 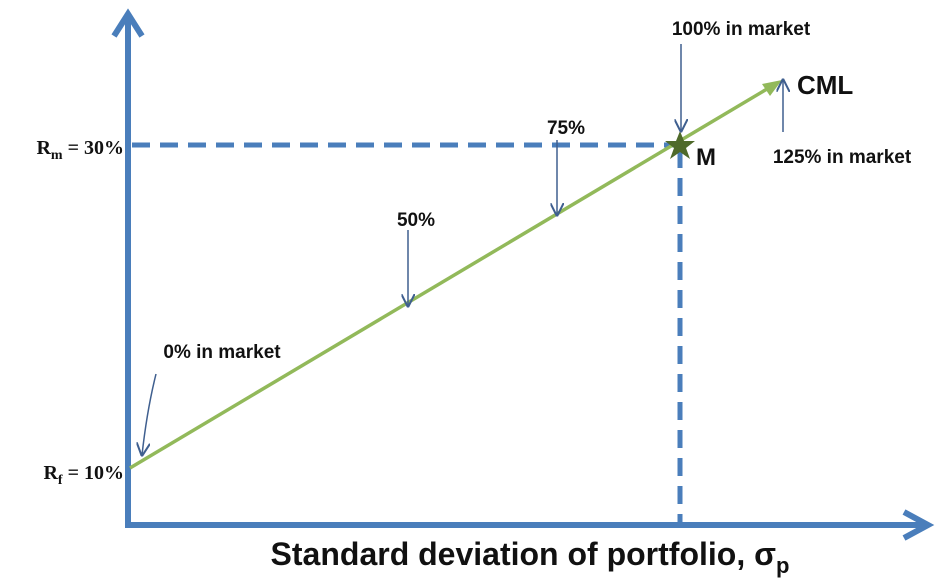 What do you see at coordinates (842, 157) in the screenshot?
I see `annotation-125: 125% in market` at bounding box center [842, 157].